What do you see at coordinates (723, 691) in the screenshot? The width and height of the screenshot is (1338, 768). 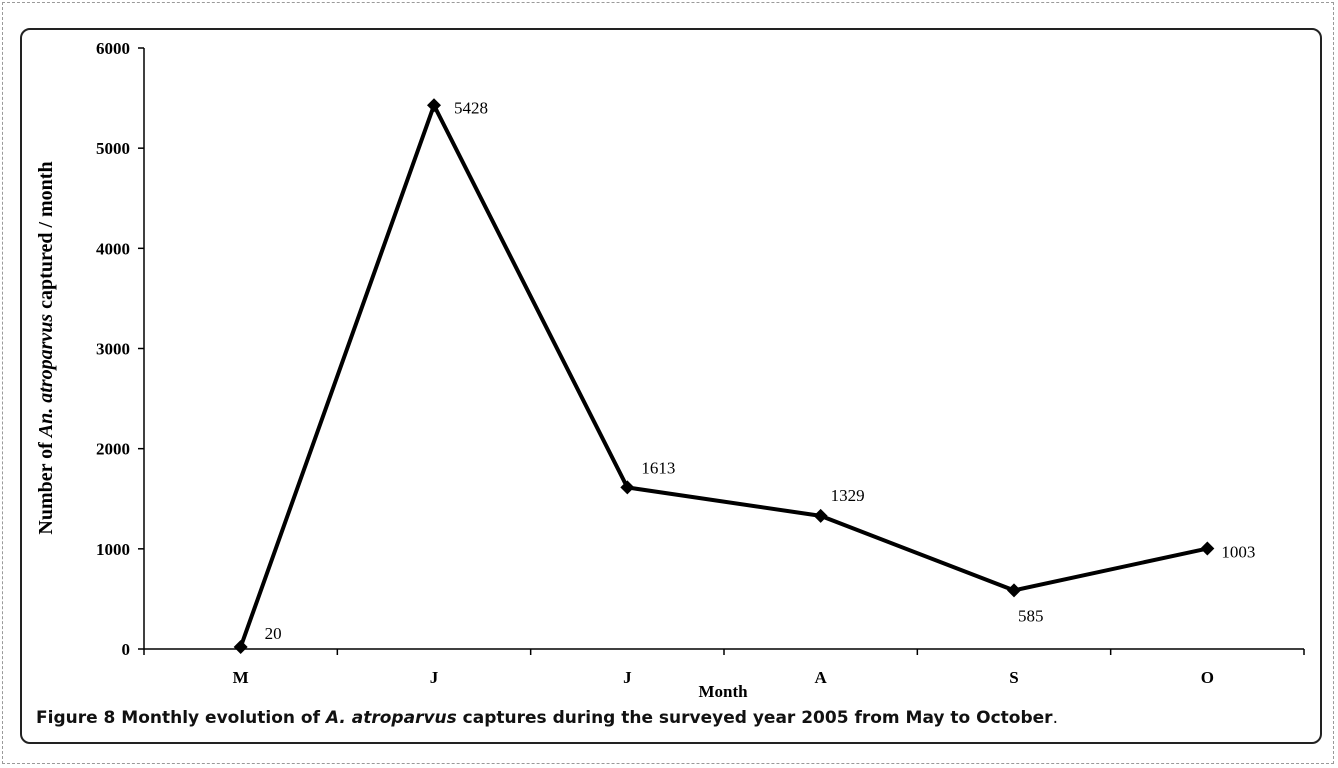 I see `x-axis-label: Month` at bounding box center [723, 691].